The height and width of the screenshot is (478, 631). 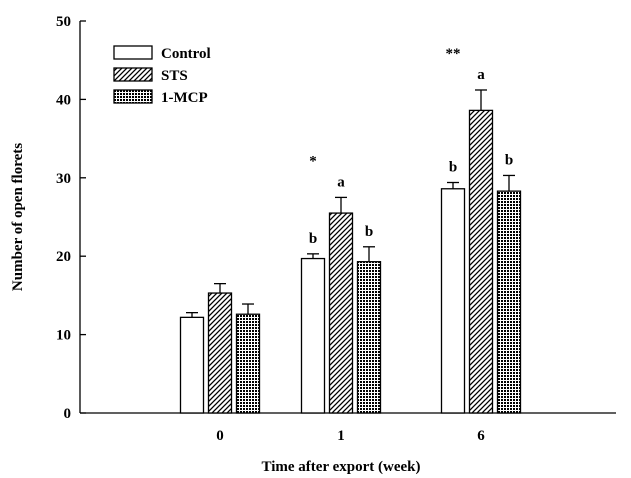 I want to click on legend-label: 1-MCP, so click(x=184, y=98).